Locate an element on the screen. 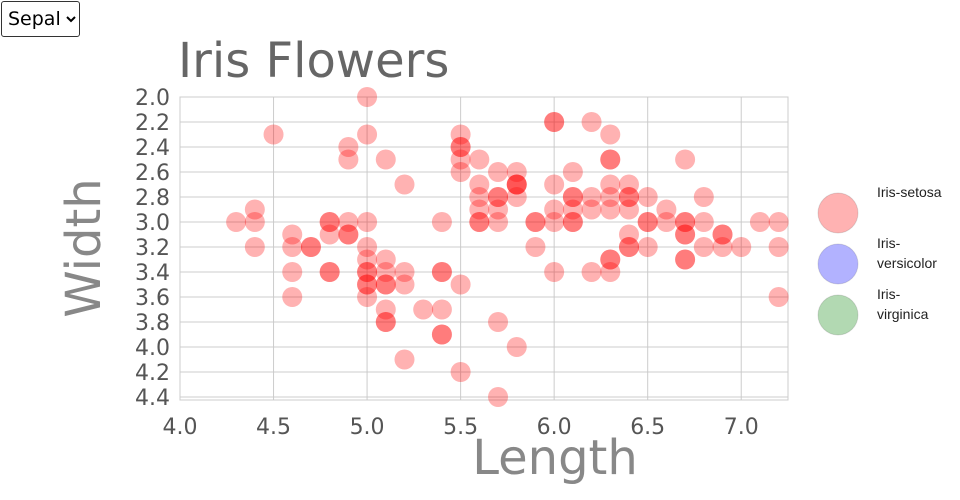  y-tick-label: 3.8 is located at coordinates (152, 323).